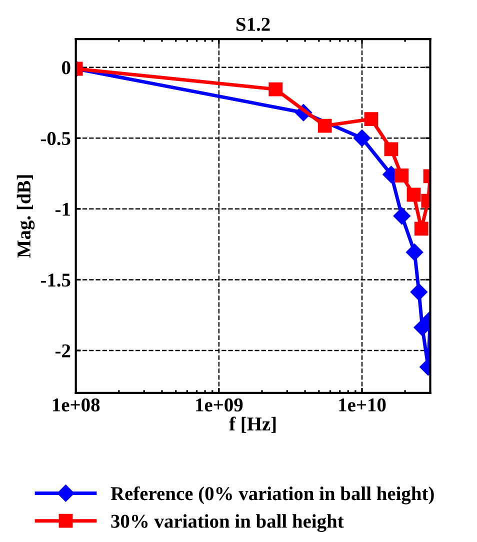  What do you see at coordinates (66, 67) in the screenshot?
I see `y-tick-label: 0` at bounding box center [66, 67].